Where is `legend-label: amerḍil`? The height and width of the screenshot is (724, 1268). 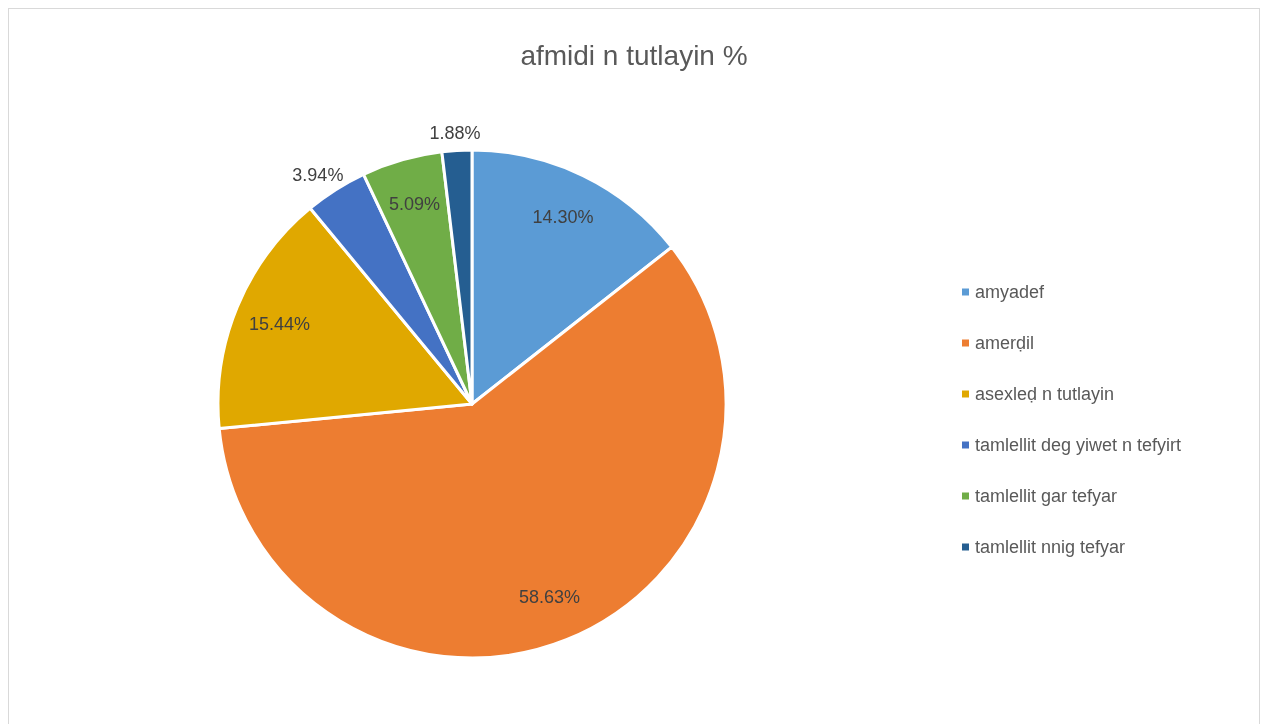 legend-label: amerḍil is located at coordinates (1005, 343).